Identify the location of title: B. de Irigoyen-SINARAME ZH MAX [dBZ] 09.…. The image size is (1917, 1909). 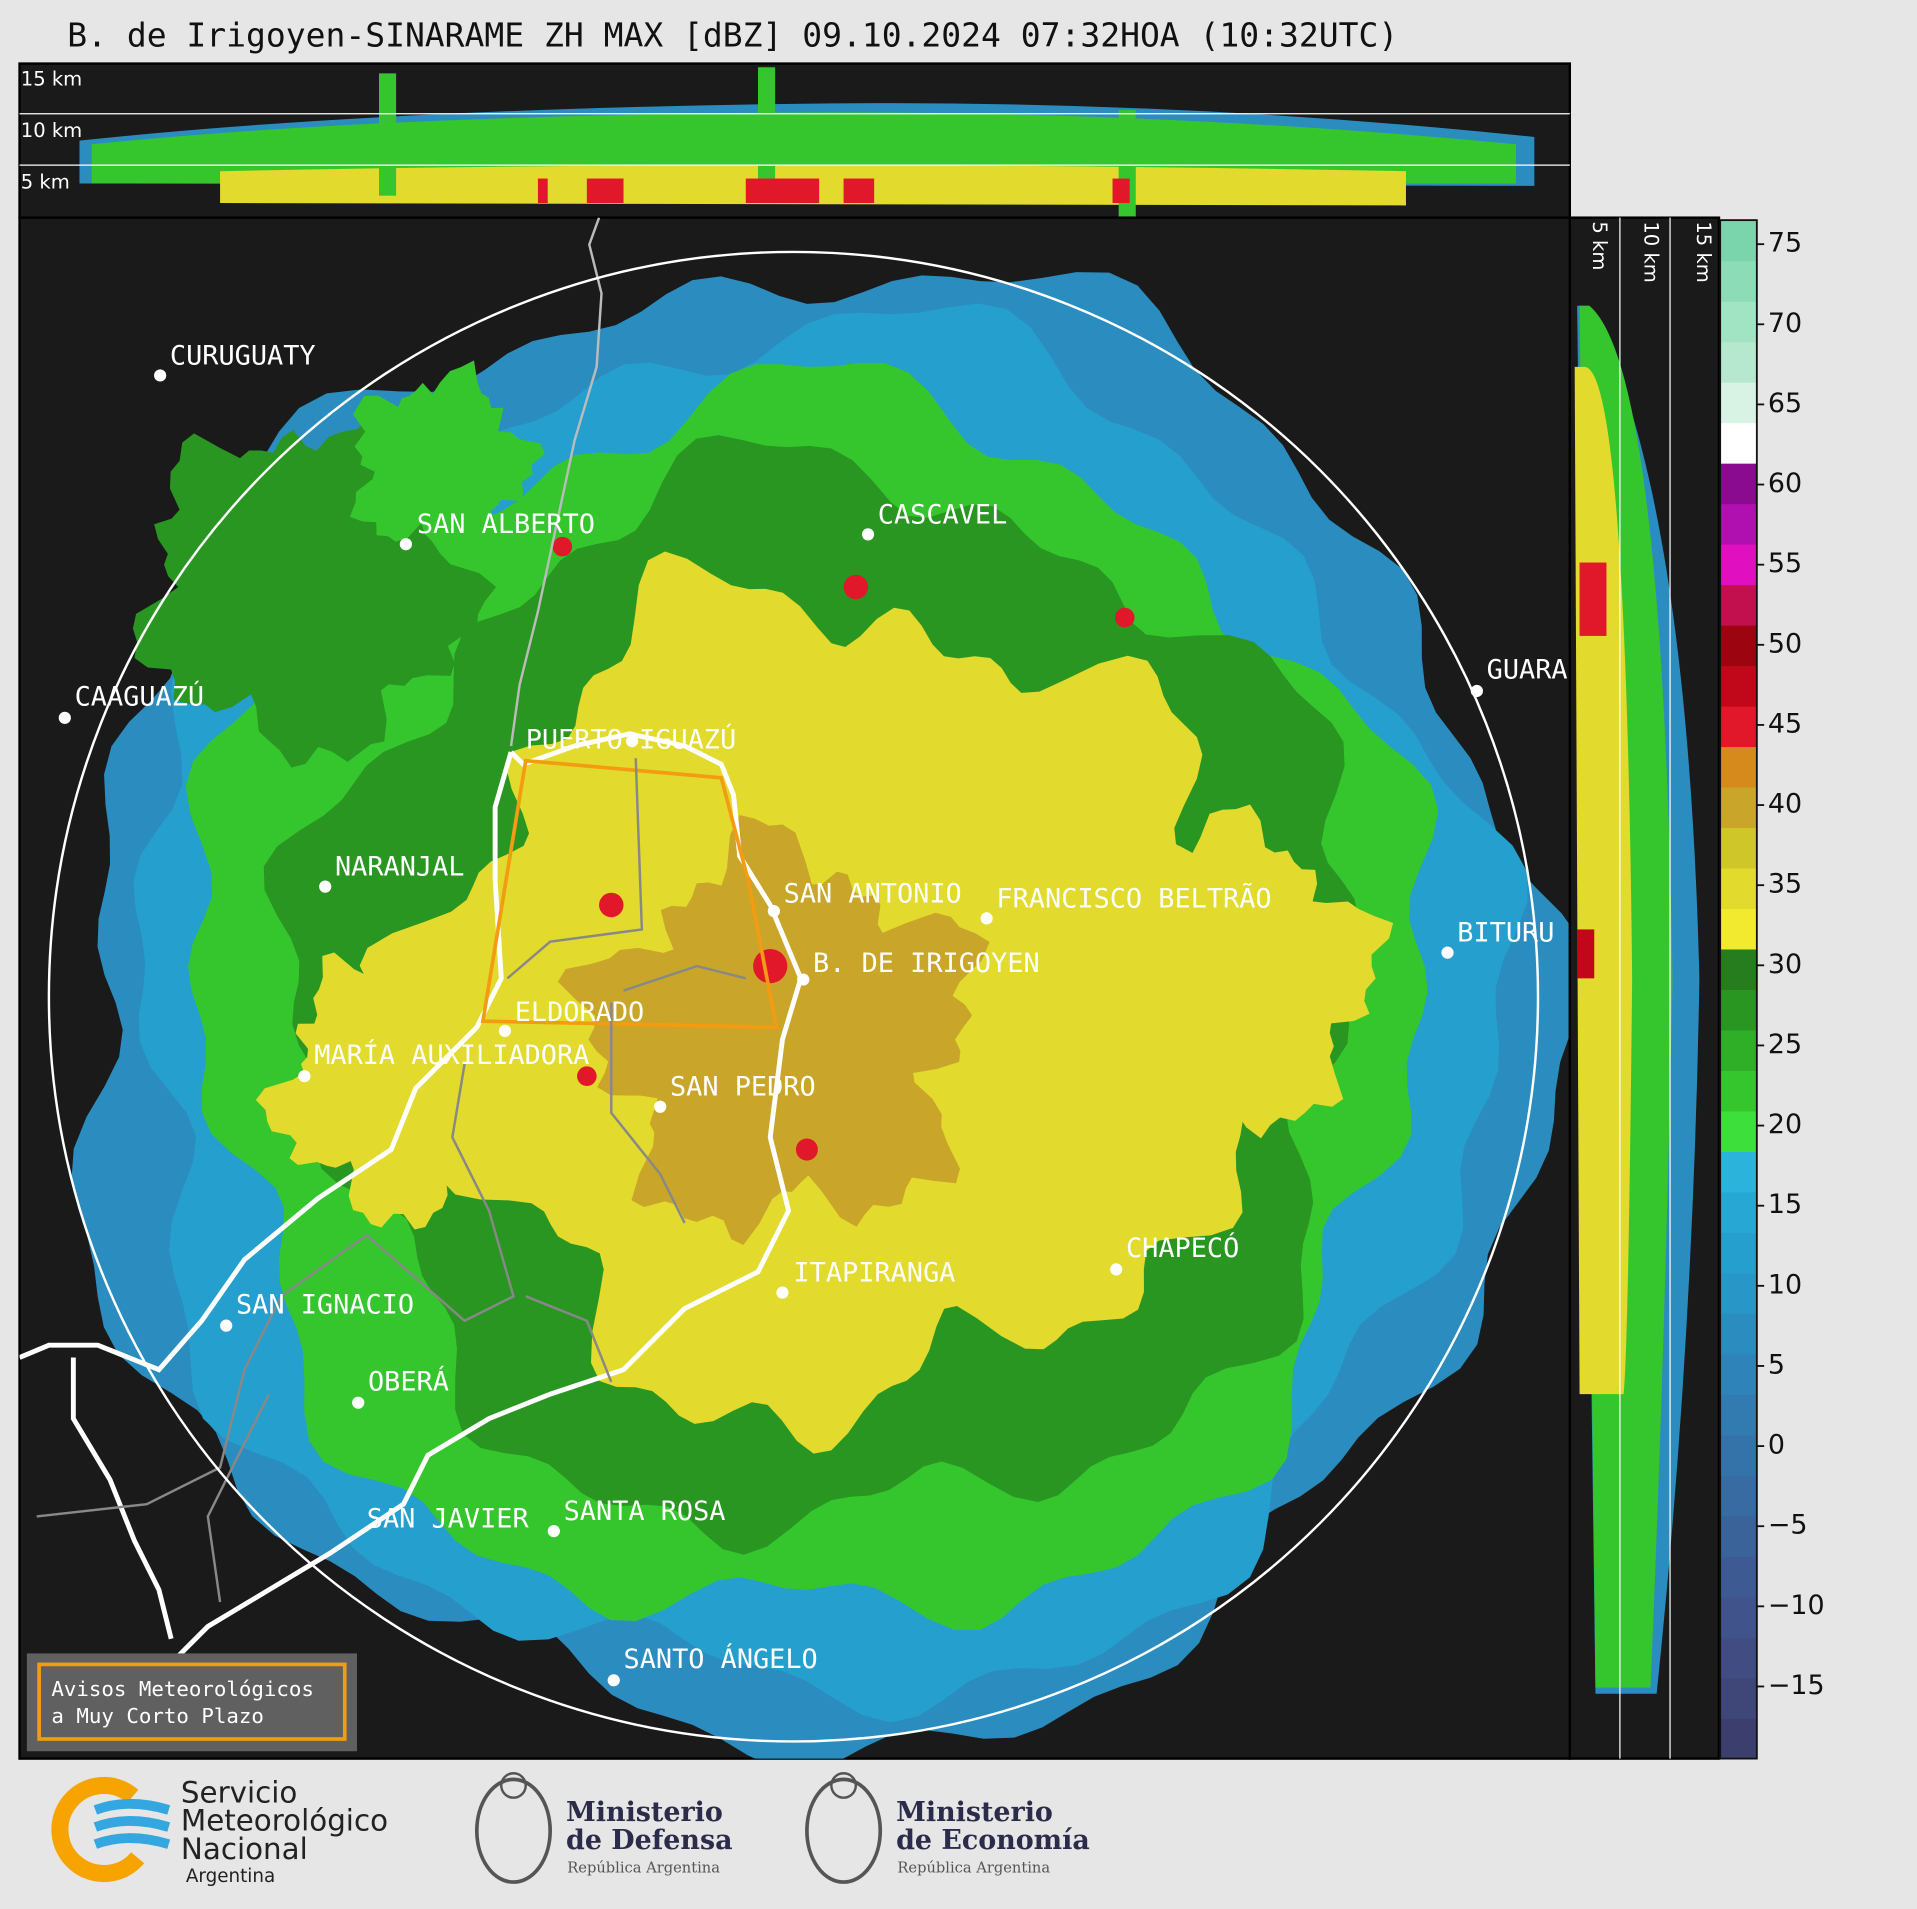
(732, 34).